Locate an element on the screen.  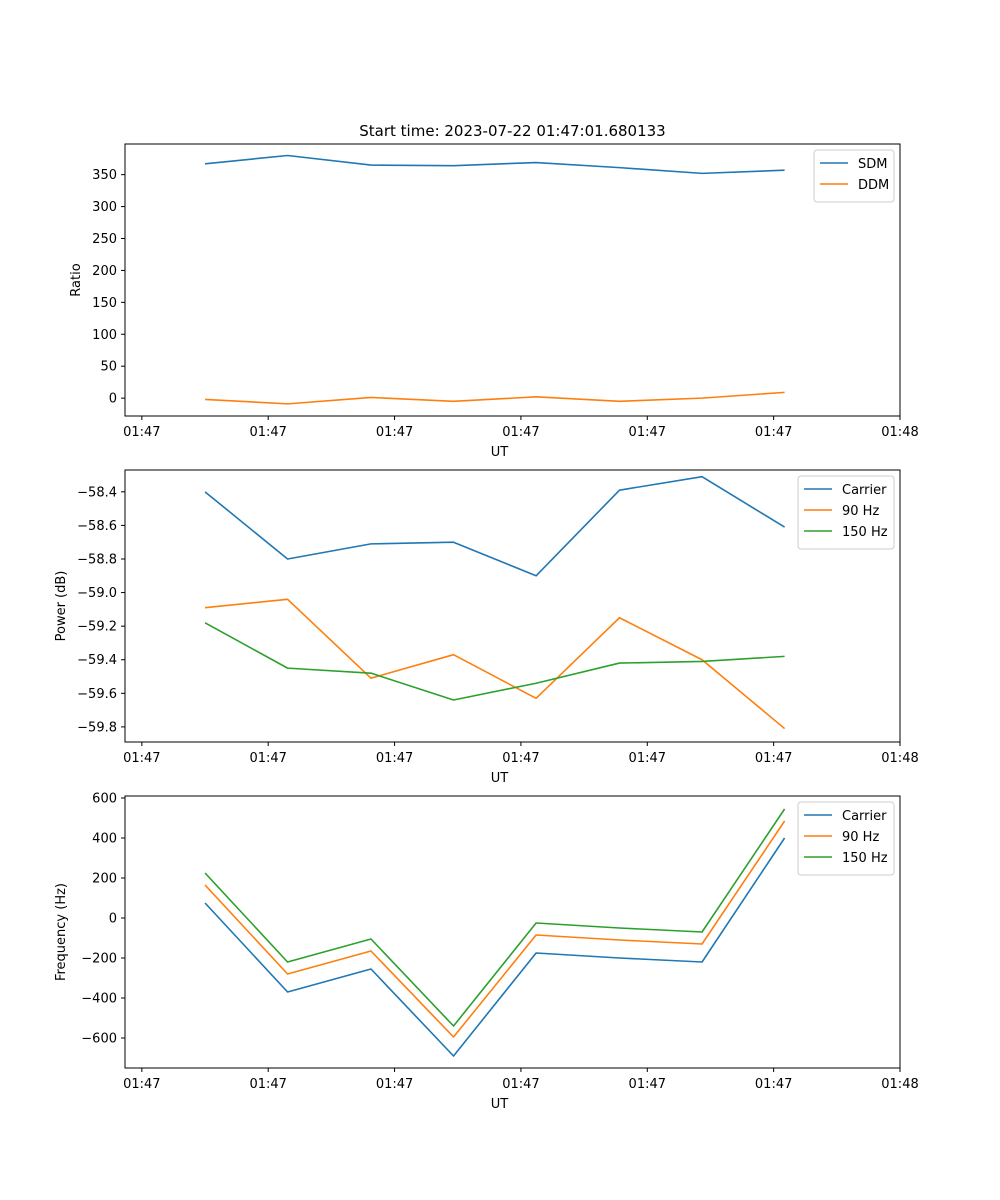
y-tick-label: −59.8 is located at coordinates (97, 727).